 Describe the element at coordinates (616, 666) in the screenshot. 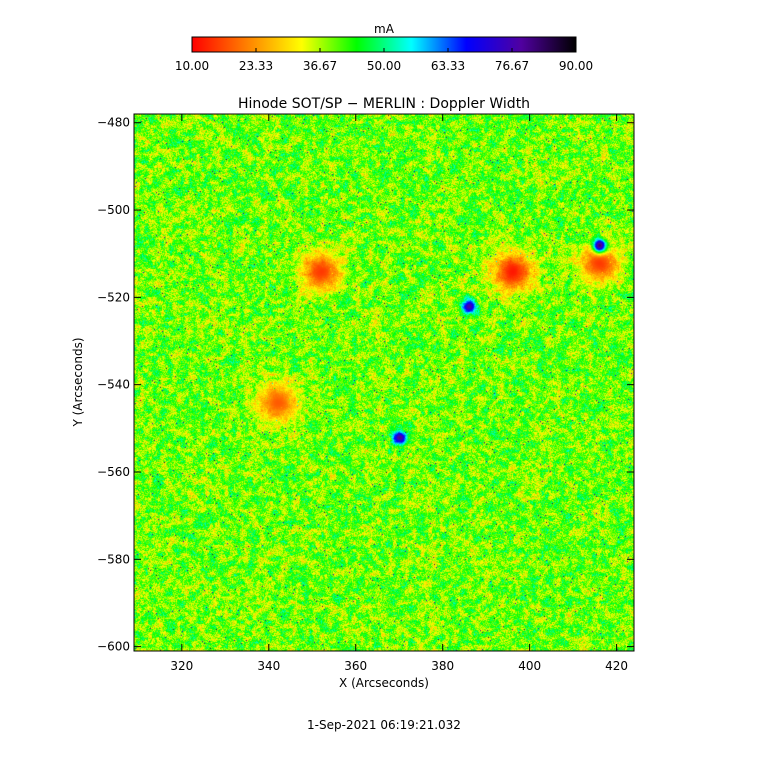

I see `x-tick-label: 420` at that location.